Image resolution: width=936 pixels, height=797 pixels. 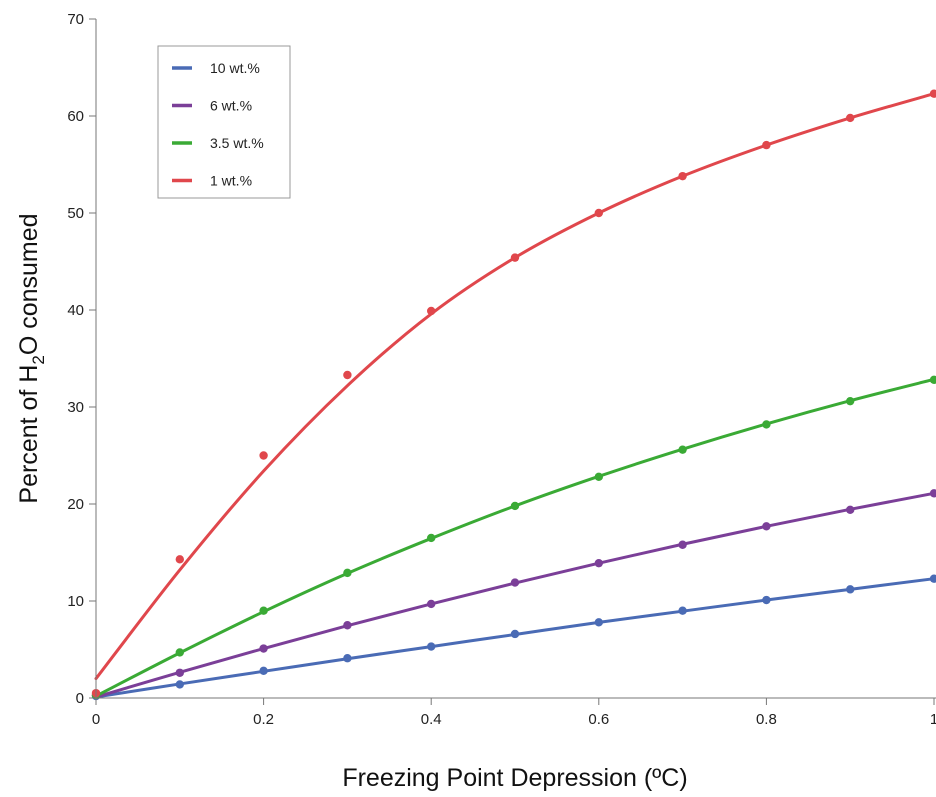 What do you see at coordinates (237, 143) in the screenshot?
I see `legend-label: 3.5 wt.%` at bounding box center [237, 143].